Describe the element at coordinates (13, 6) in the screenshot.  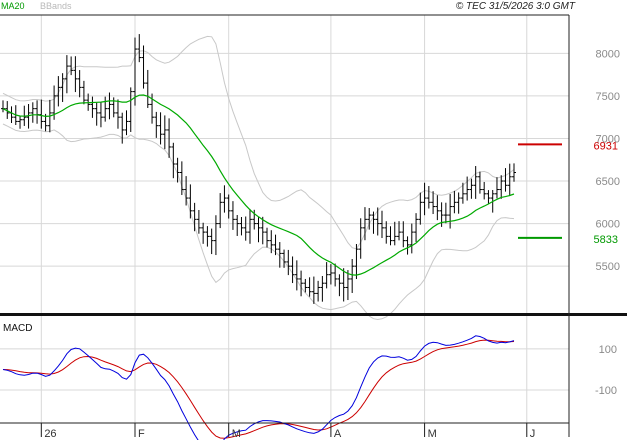
I see `legend-ma20: MA20` at that location.